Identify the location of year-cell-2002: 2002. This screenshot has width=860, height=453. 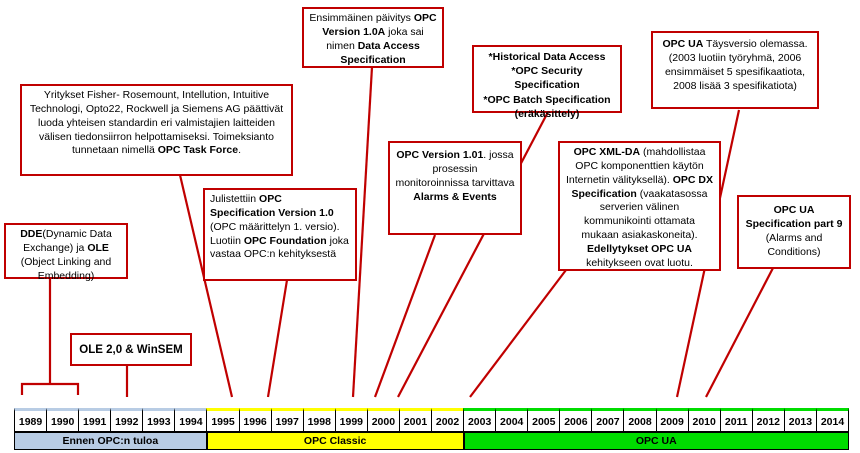
(447, 420).